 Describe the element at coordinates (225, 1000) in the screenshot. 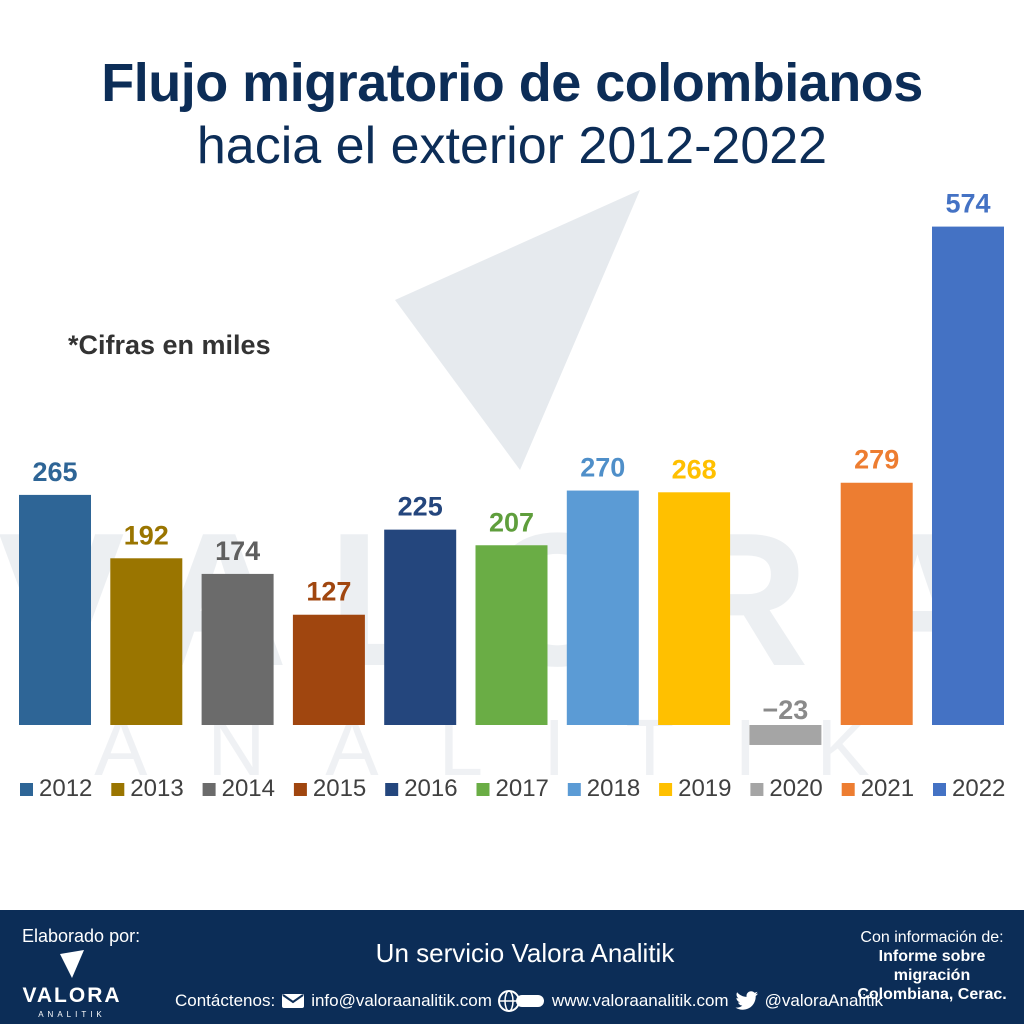

I see `contact-label: Contáctenos:` at that location.